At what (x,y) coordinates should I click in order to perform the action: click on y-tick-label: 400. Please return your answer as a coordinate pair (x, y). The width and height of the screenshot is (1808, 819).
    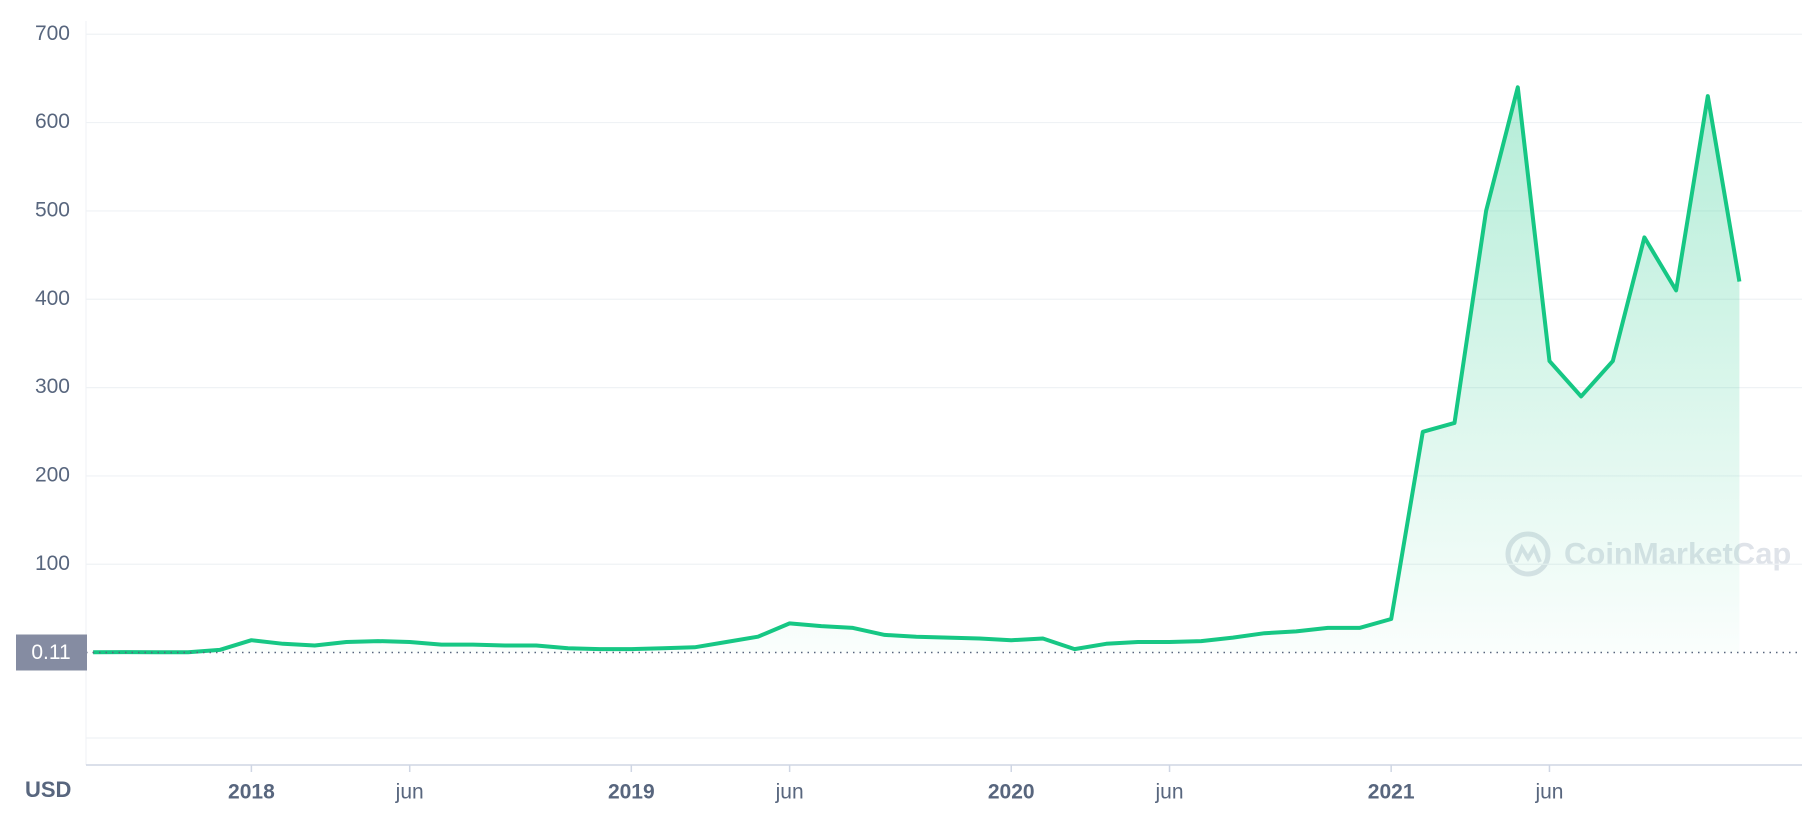
    Looking at the image, I should click on (52, 298).